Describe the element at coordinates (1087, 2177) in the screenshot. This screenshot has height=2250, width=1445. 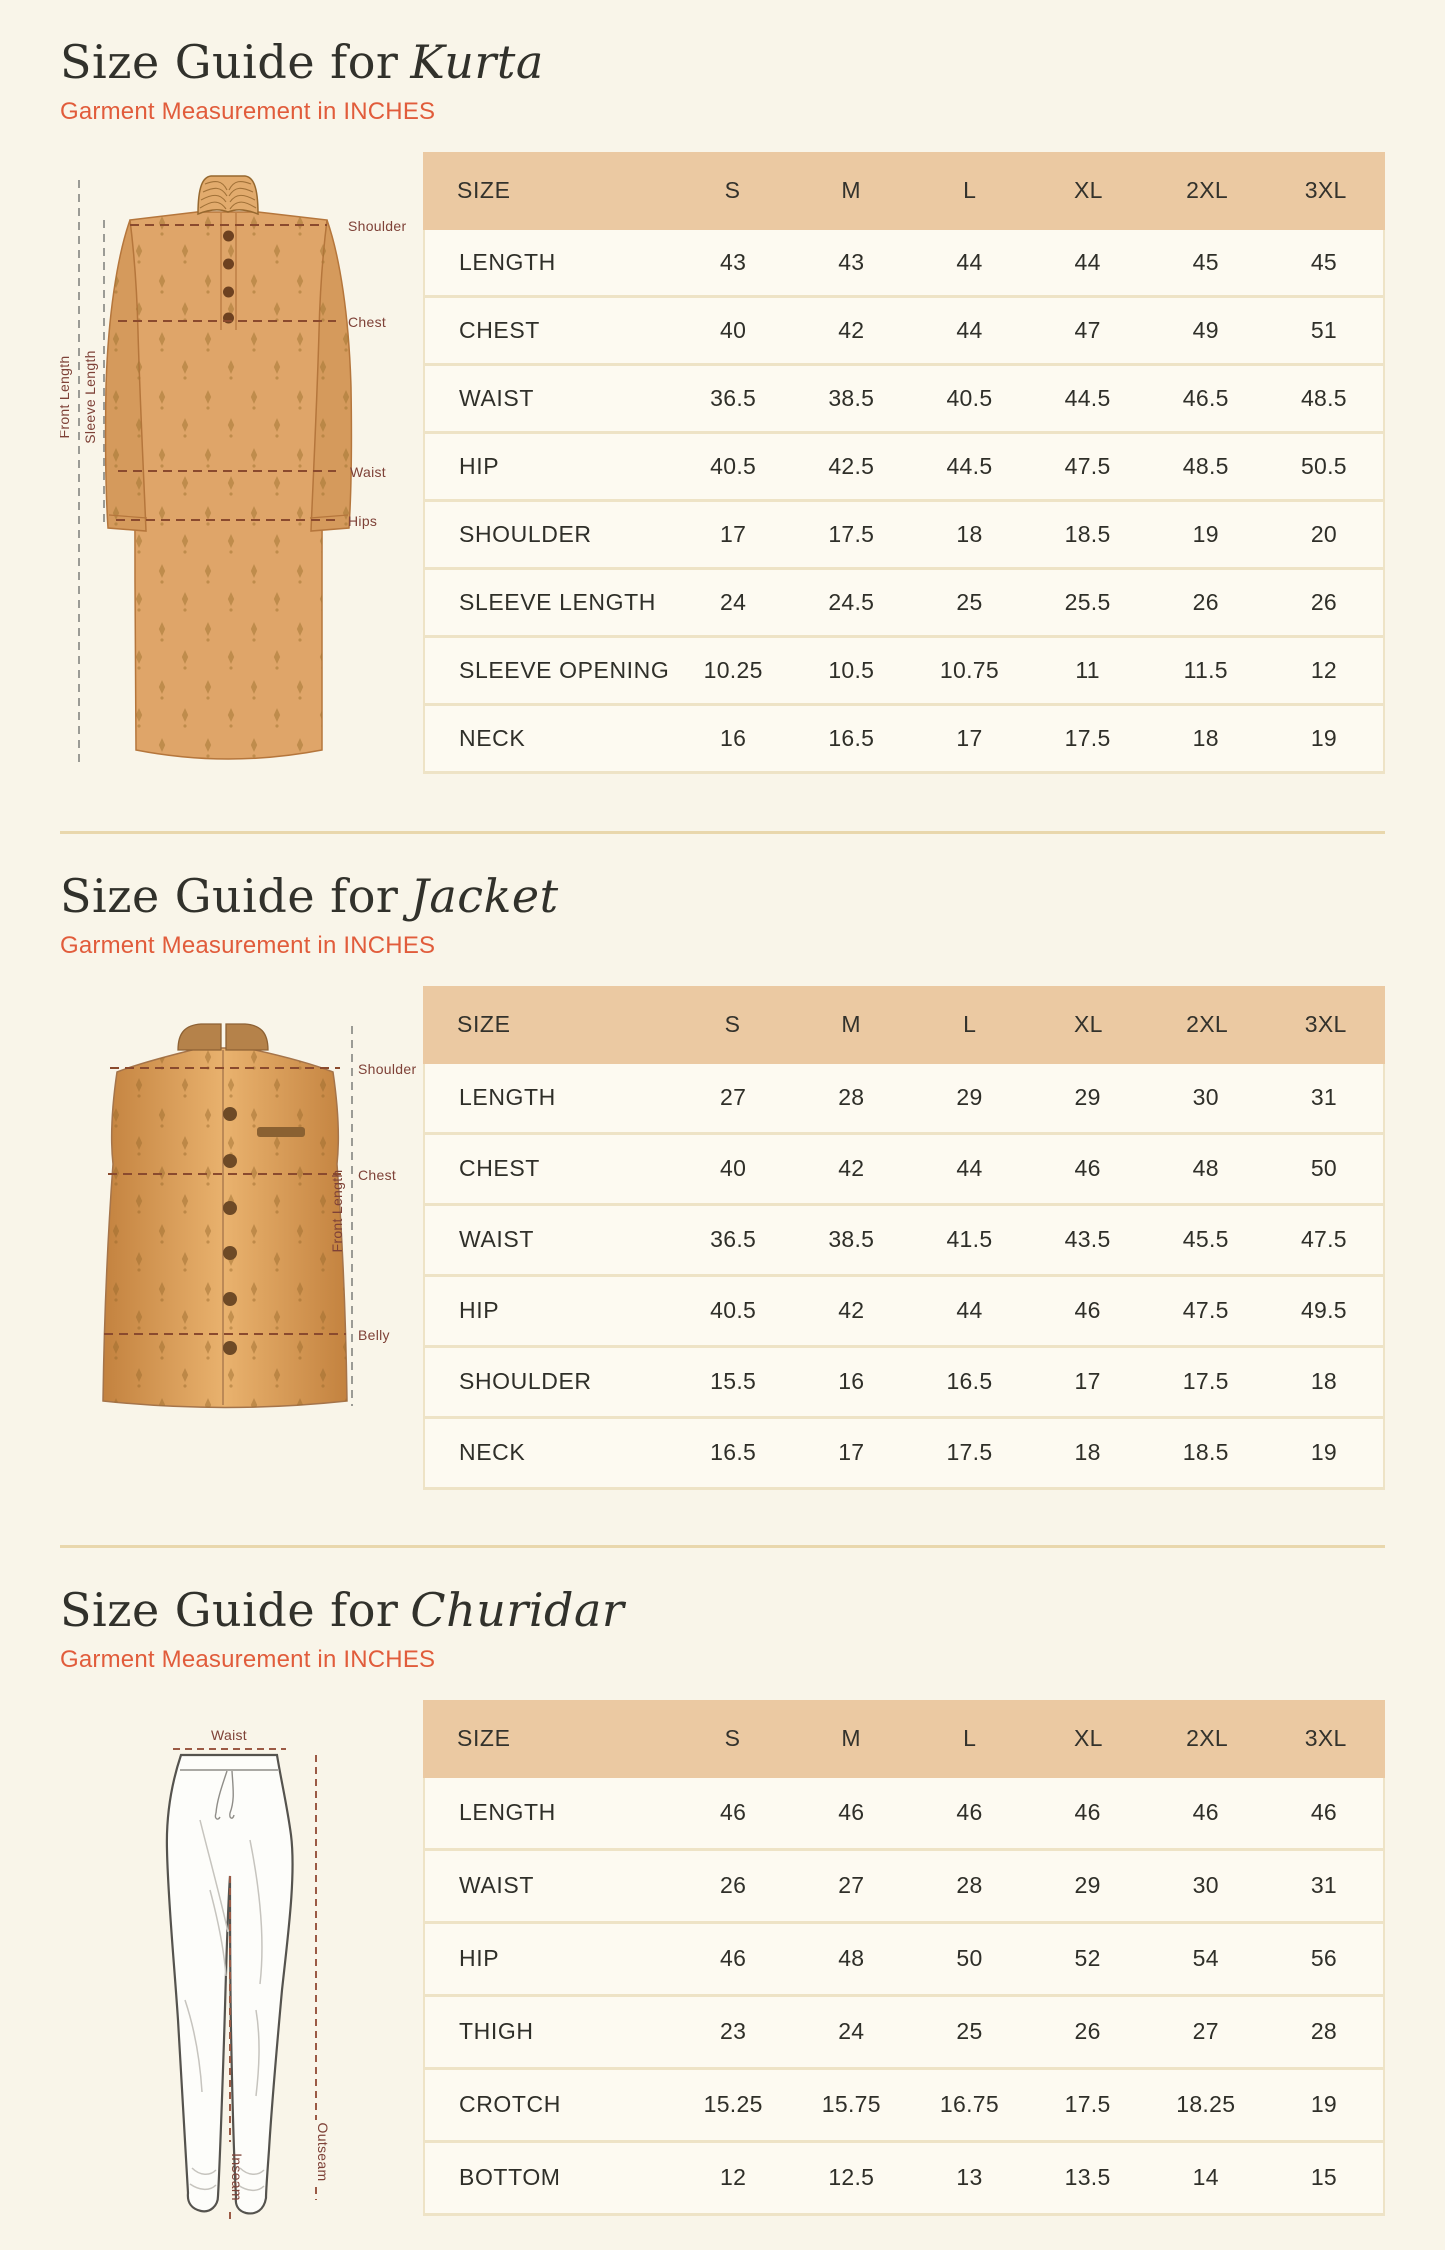
I see `cell-value: 13.5` at that location.